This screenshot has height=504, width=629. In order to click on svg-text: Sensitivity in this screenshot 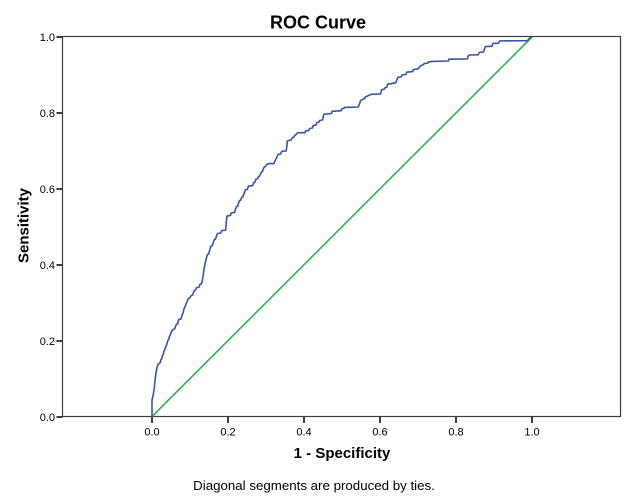, I will do `click(24, 225)`.